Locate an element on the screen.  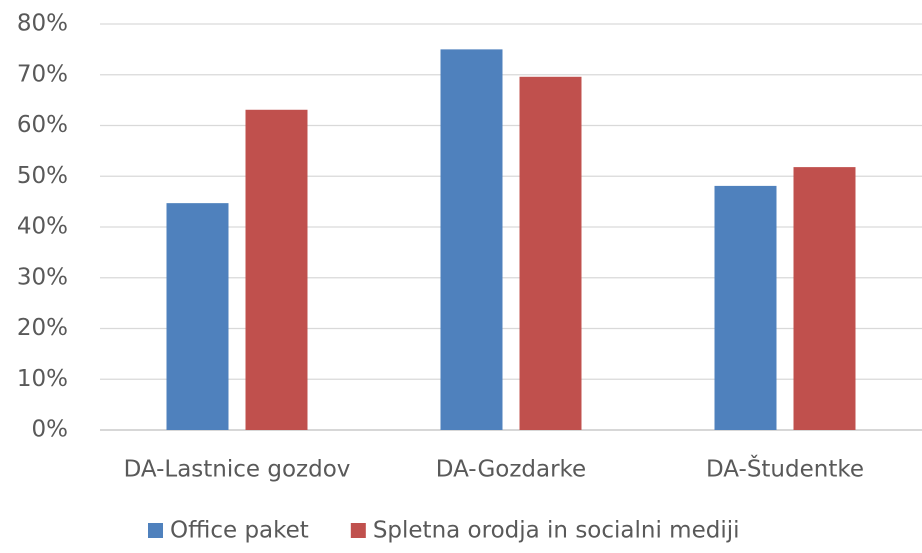
legend-label: Spletna orodja in socialni mediji is located at coordinates (556, 531).